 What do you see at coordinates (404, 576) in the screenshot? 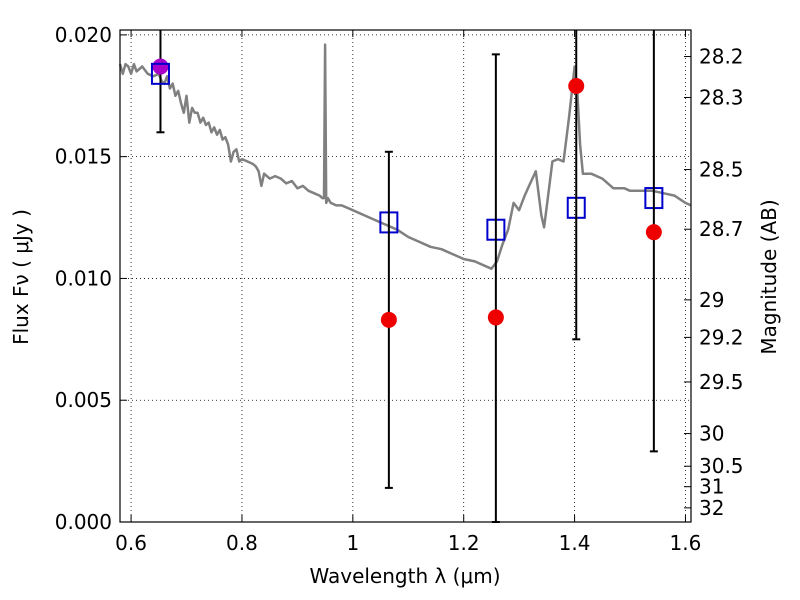
I see `x-axis-label: Wavelength λ (μm)` at bounding box center [404, 576].